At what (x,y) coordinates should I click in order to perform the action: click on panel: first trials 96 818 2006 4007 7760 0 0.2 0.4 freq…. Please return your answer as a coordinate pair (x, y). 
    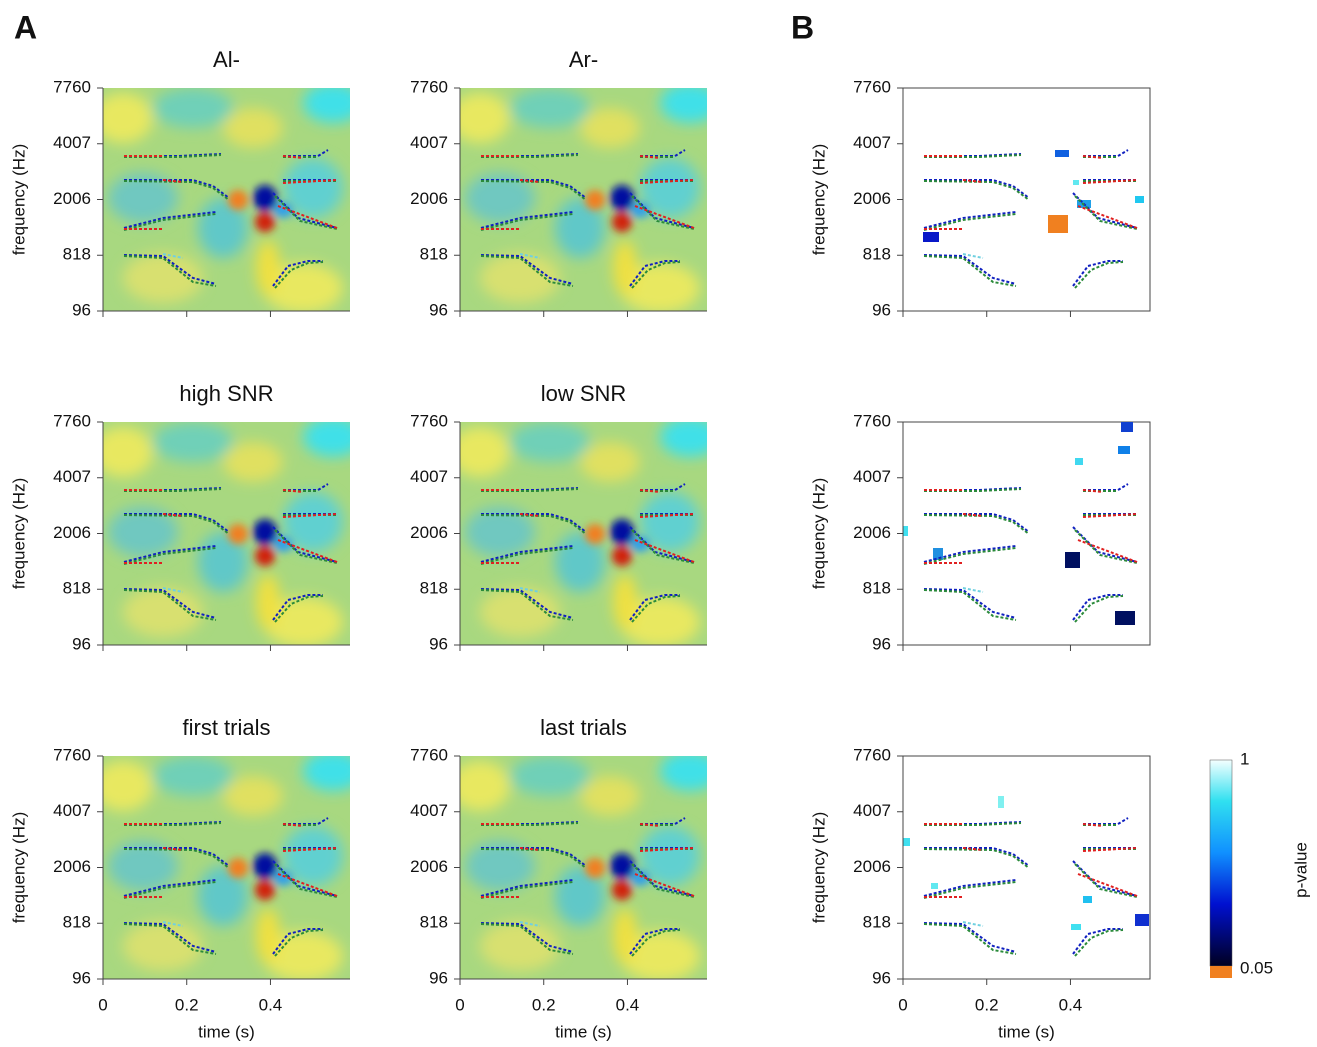
    Looking at the image, I should click on (179, 878).